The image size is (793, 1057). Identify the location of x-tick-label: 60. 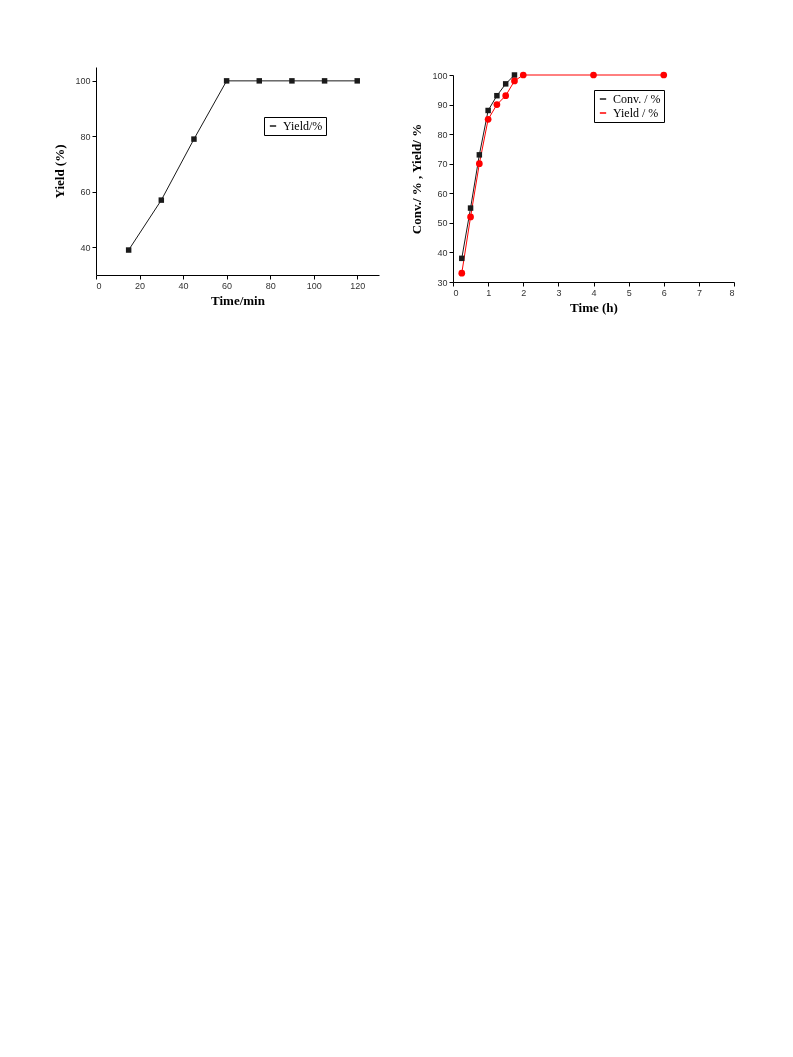
(227, 285).